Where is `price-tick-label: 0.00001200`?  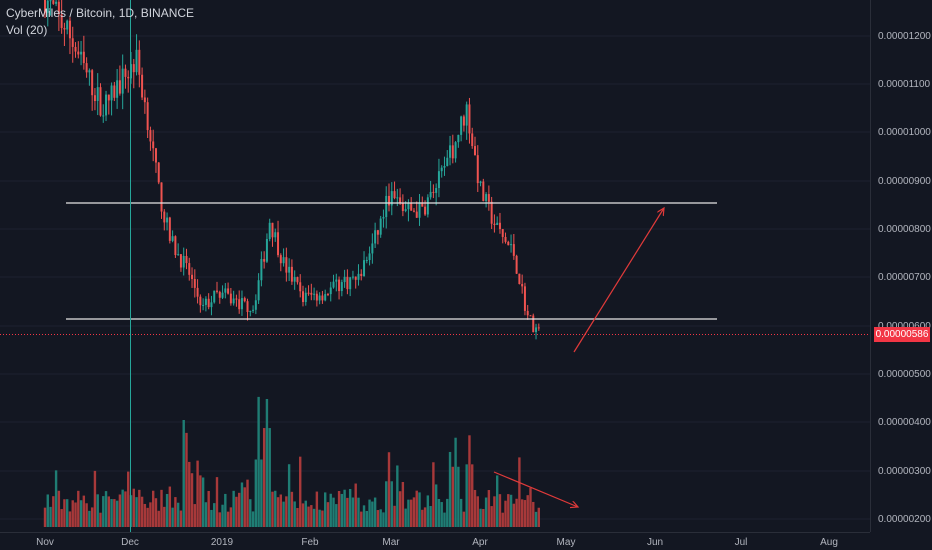
price-tick-label: 0.00001200 is located at coordinates (904, 36).